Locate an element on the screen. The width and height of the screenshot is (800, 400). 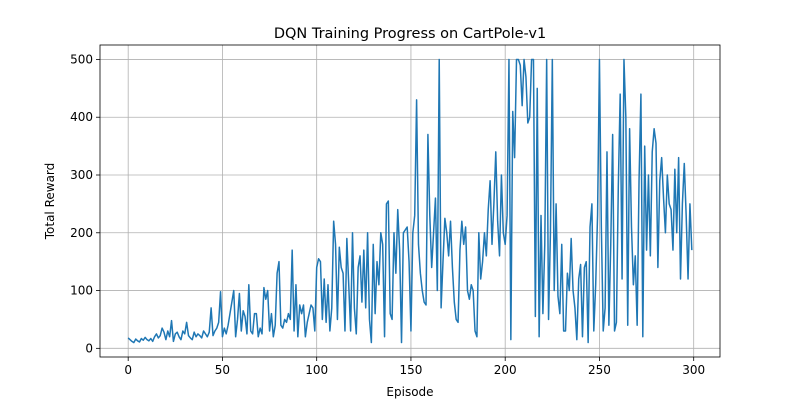
x-axis-label: Episode is located at coordinates (409, 392).